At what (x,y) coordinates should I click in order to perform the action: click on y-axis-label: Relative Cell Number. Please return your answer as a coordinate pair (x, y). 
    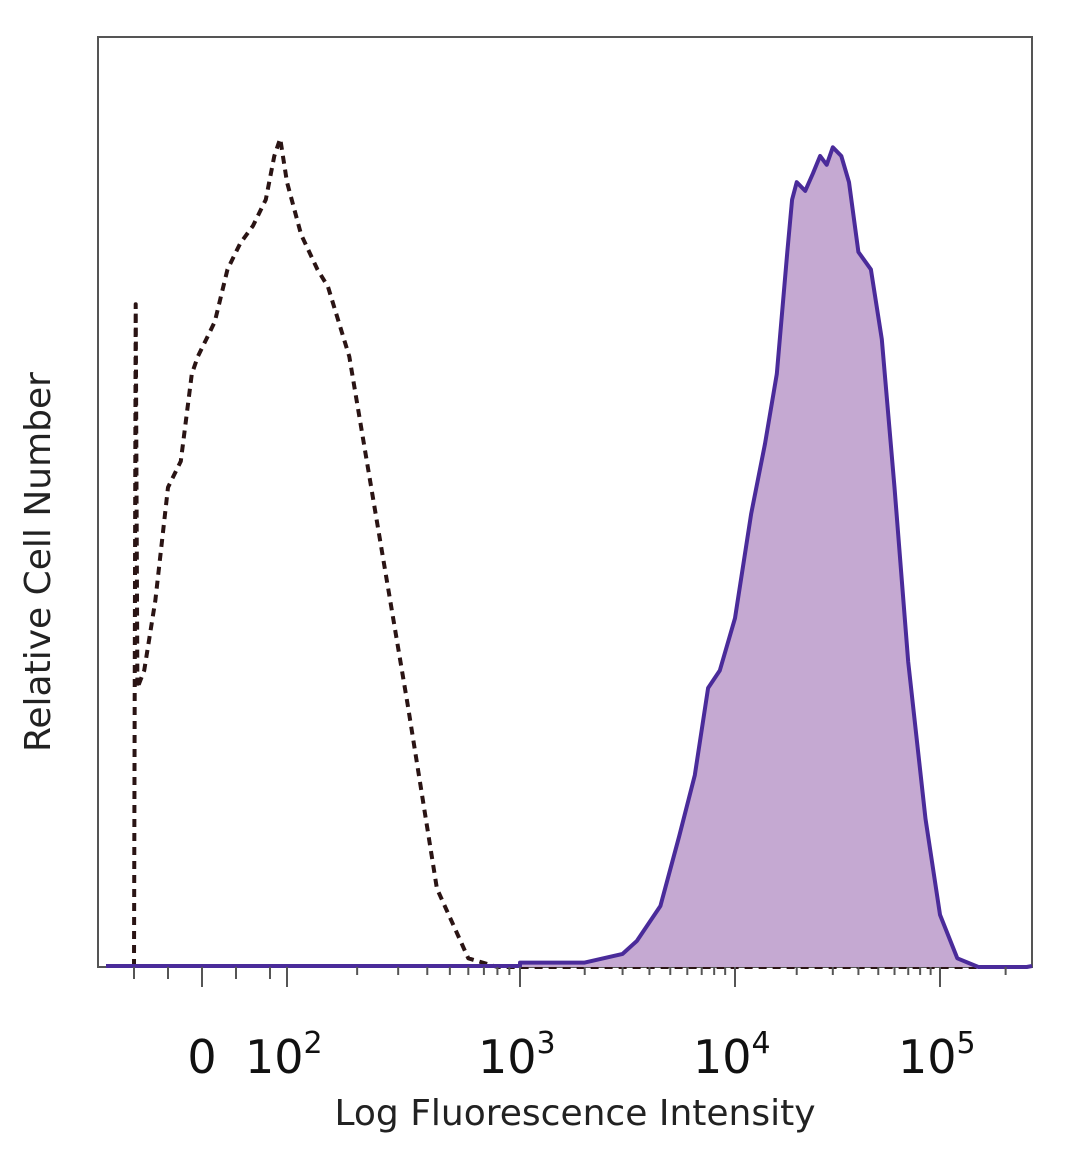
    Looking at the image, I should click on (38, 562).